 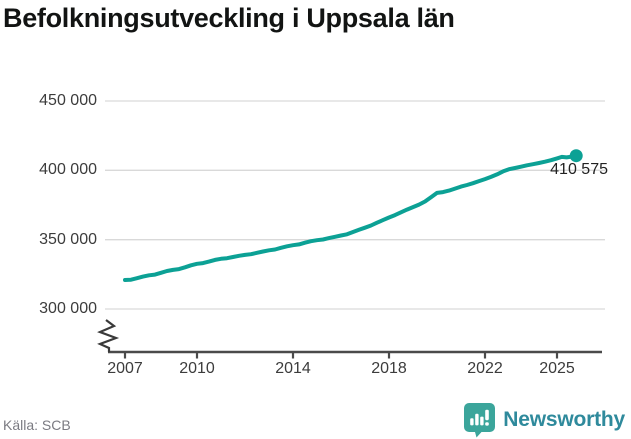 I want to click on source-note: Källa: SCB, so click(x=37, y=425).